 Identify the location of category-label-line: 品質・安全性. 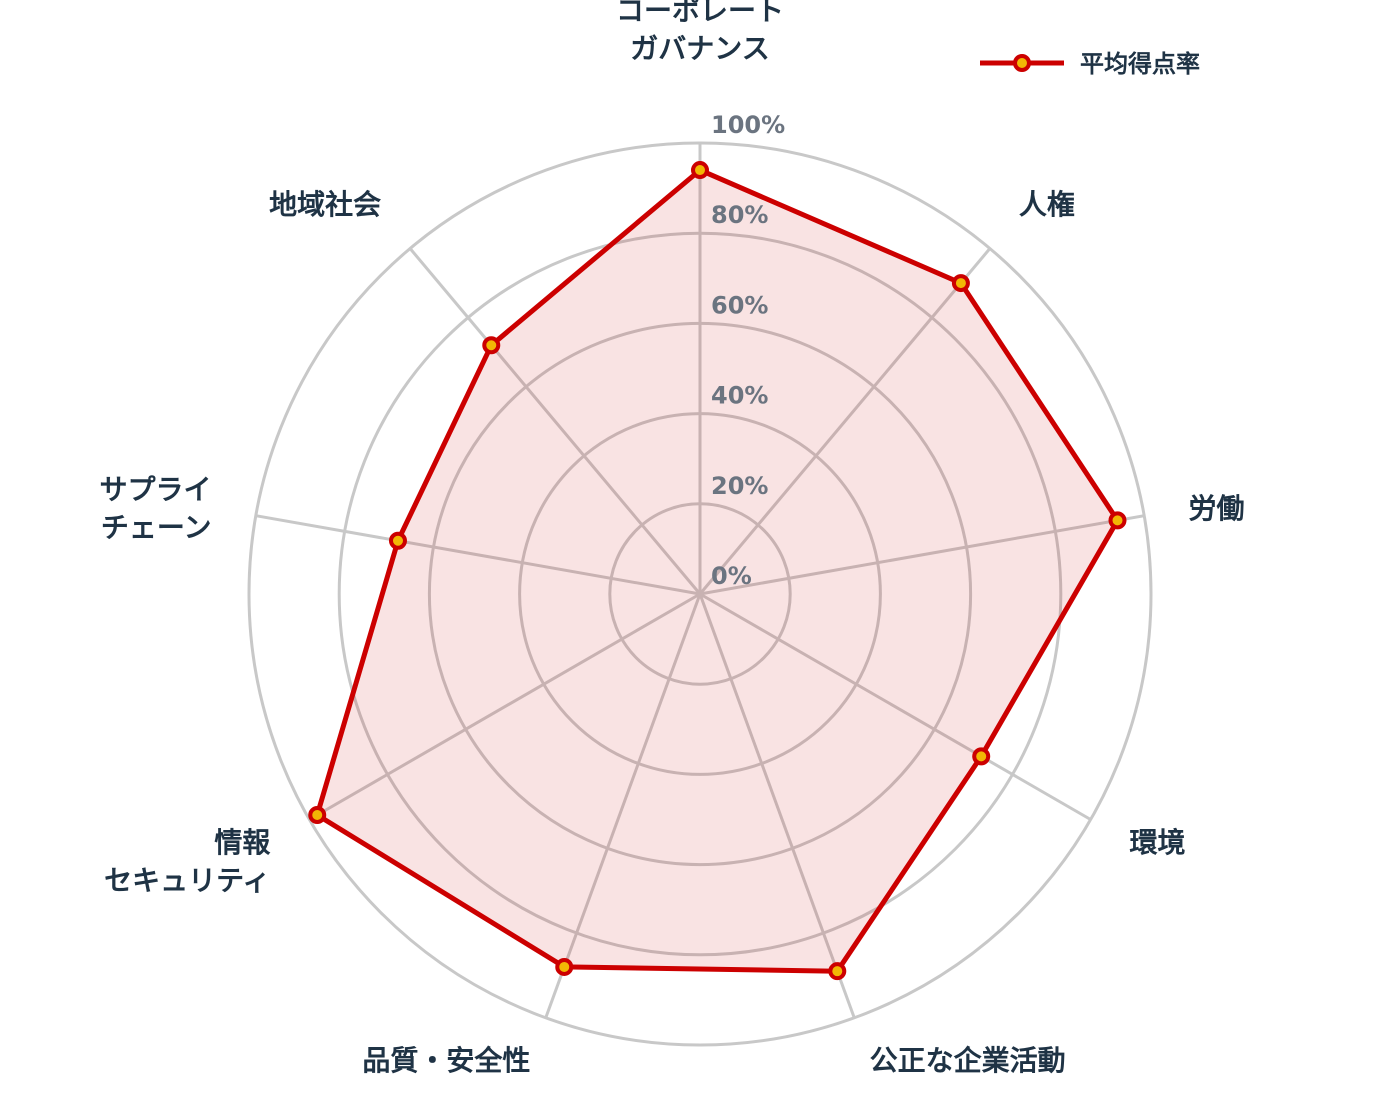
(446, 1060).